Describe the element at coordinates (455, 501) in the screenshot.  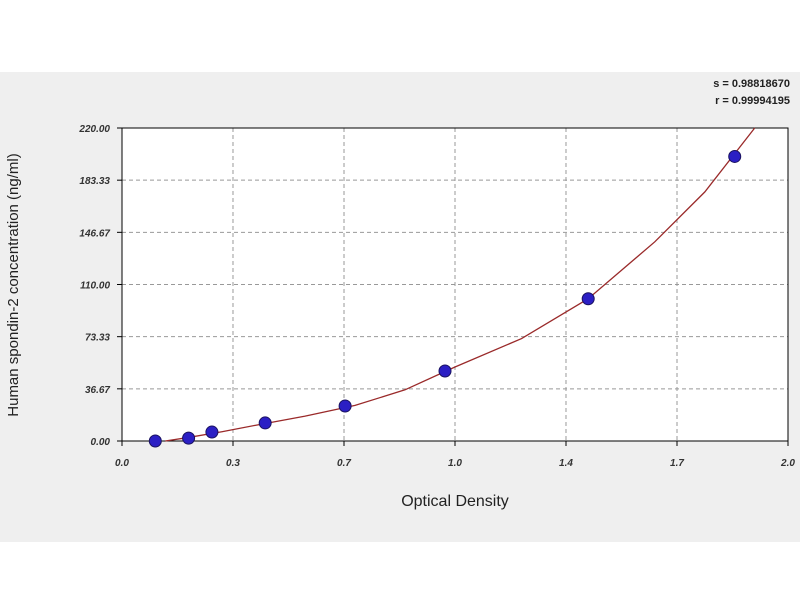
I see `x-axis-label: Optical Density` at that location.